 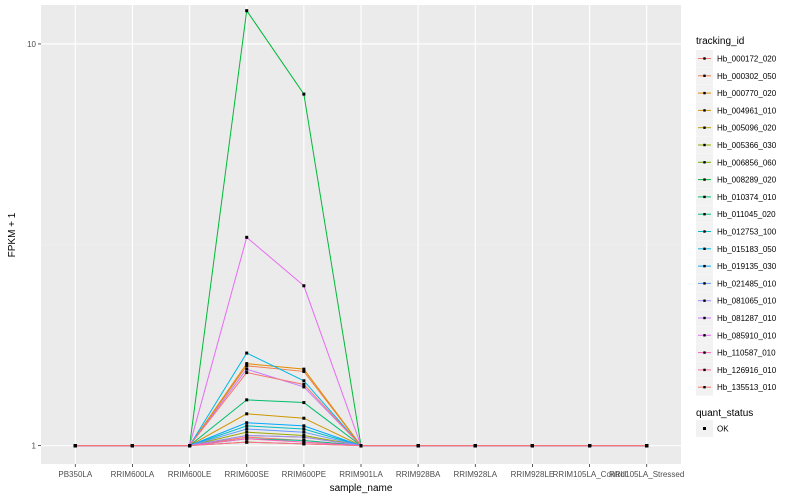 What do you see at coordinates (712, 428) in the screenshot?
I see `quant-status-legend: OK` at bounding box center [712, 428].